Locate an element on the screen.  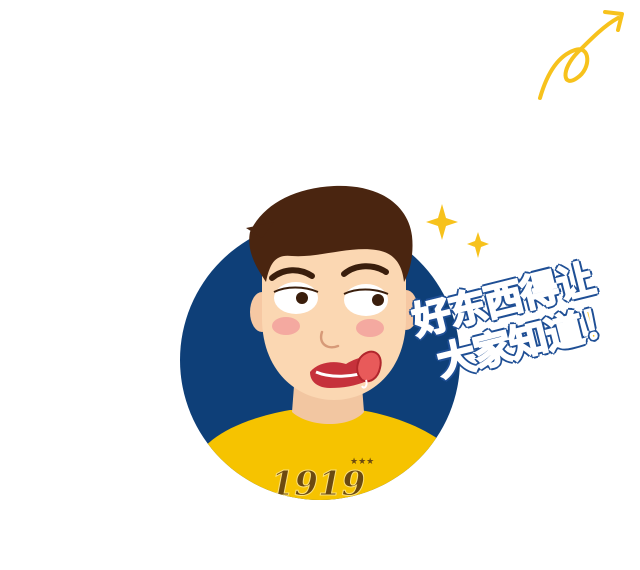
hair is located at coordinates (331, 233).